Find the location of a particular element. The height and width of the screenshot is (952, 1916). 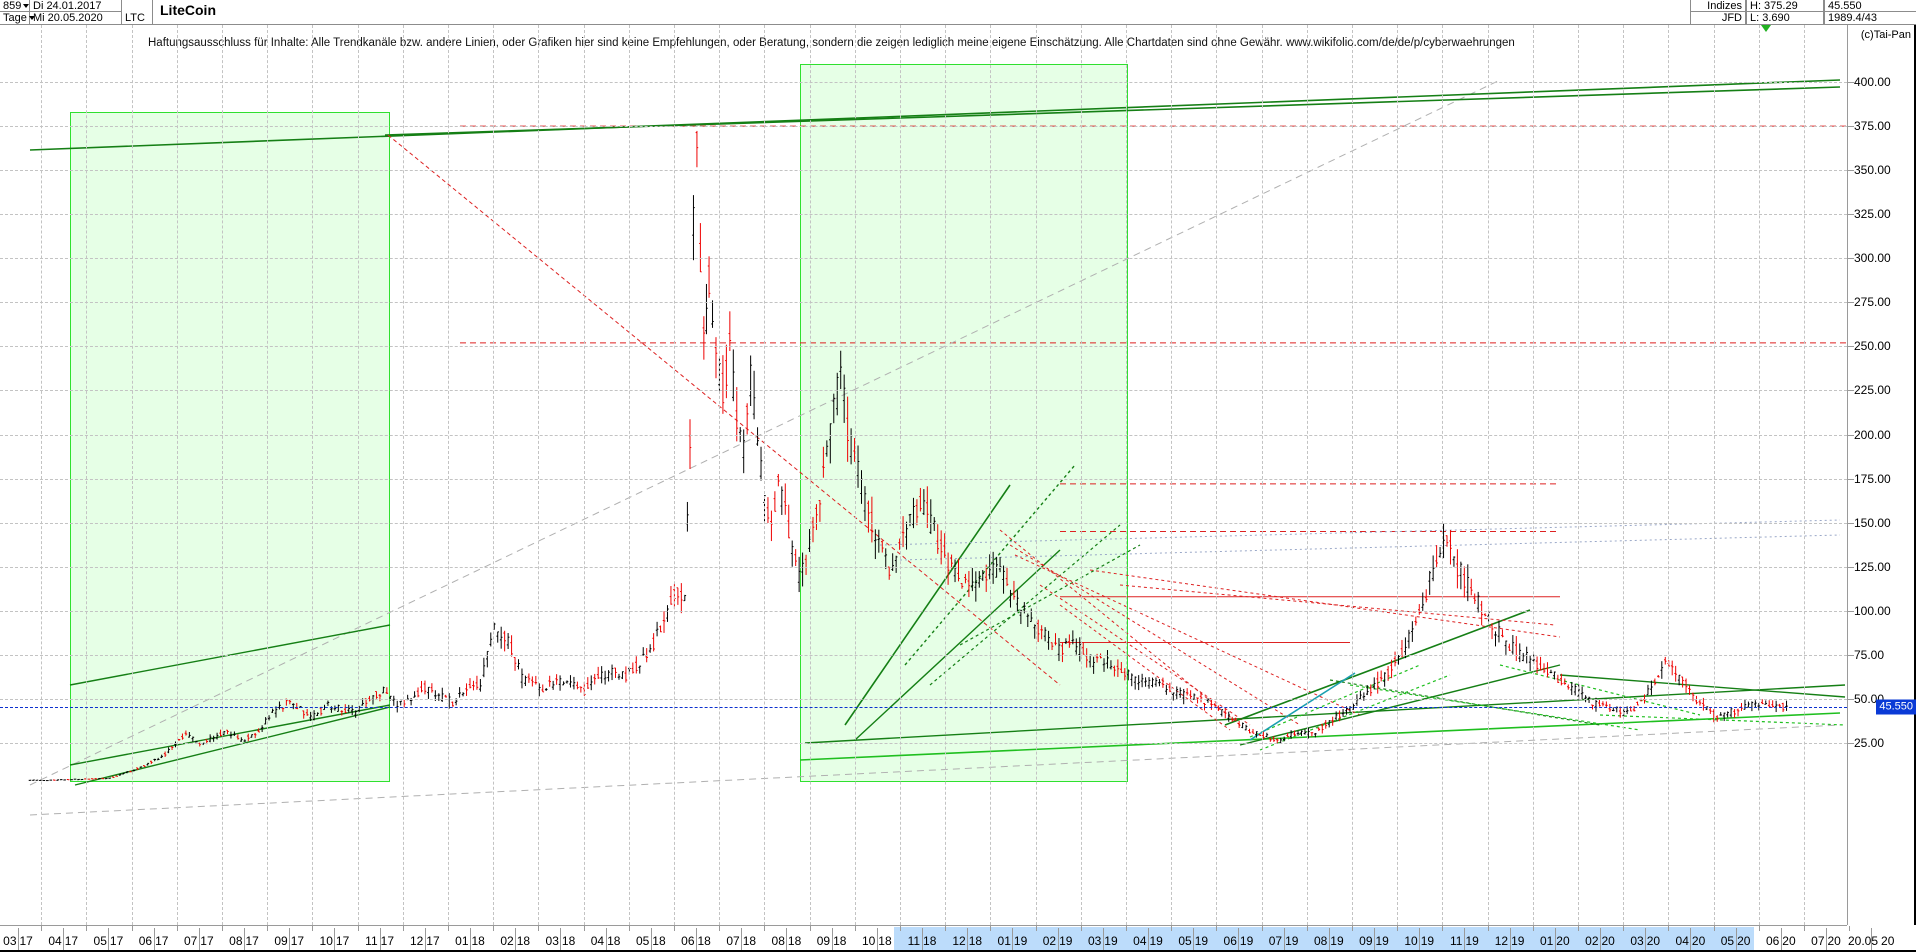

date-range: Di 24.01.2017 Mi 20.05.2020 is located at coordinates (76, 12).